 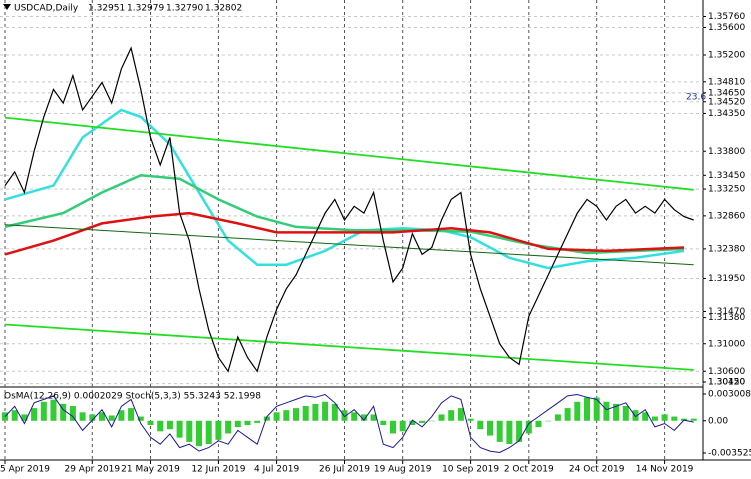 What do you see at coordinates (218, 470) in the screenshot?
I see `x-tick-label: 12 Jun 2019` at bounding box center [218, 470].